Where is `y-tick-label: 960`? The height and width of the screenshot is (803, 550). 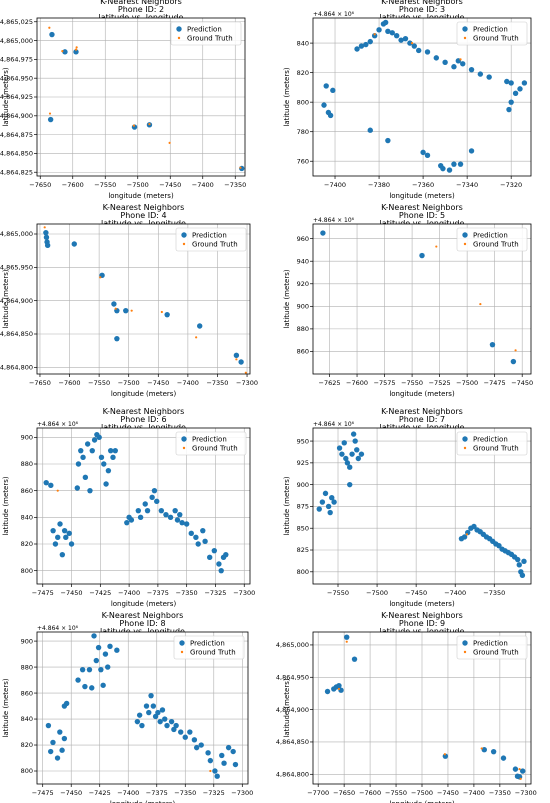 y-tick-label: 960 is located at coordinates (303, 239).